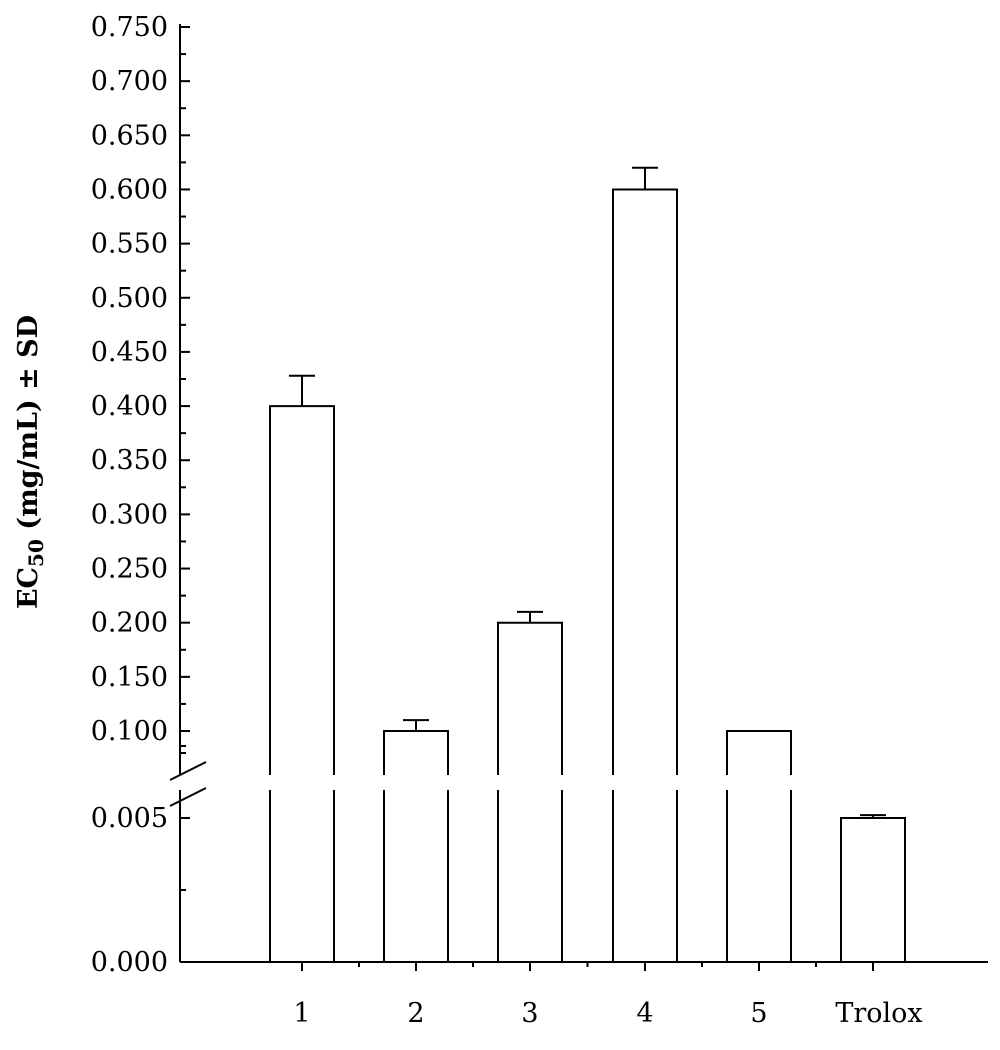 The height and width of the screenshot is (1050, 1000). Describe the element at coordinates (129, 135) in the screenshot. I see `y-tick-label: 0.650` at that location.